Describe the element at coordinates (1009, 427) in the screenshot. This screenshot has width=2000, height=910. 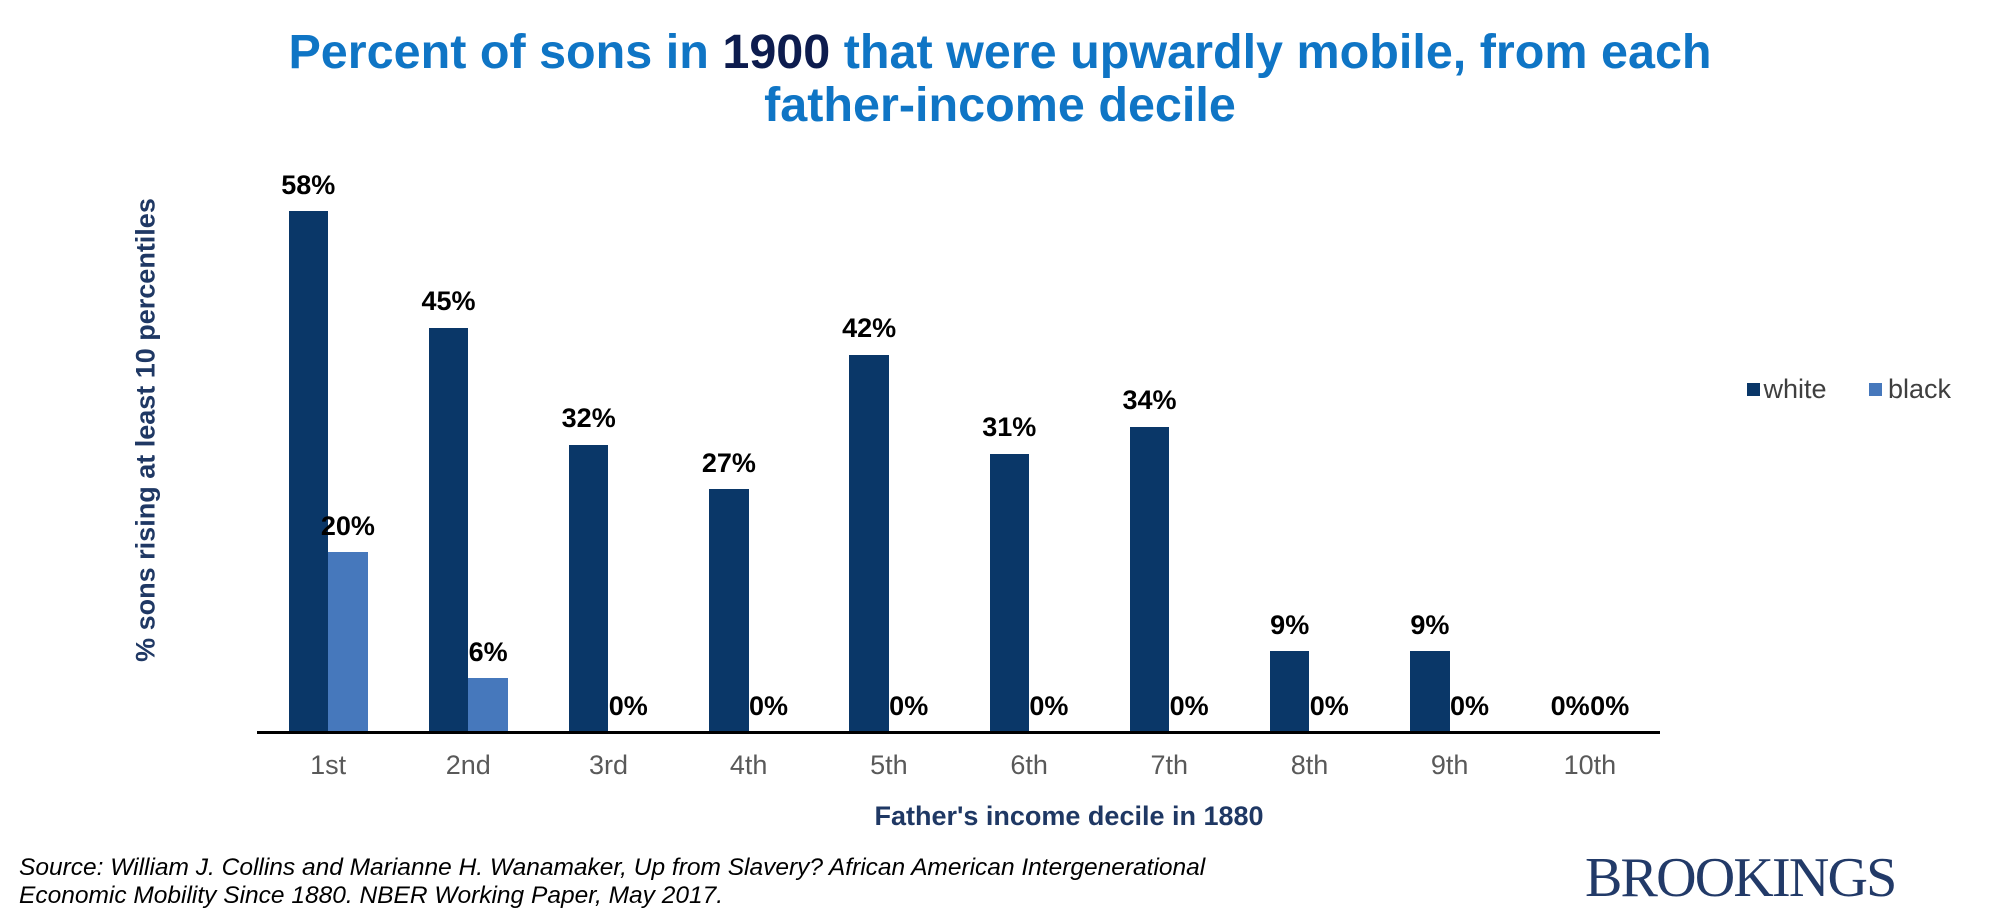
I see `value-label-white-6th: 31%` at that location.